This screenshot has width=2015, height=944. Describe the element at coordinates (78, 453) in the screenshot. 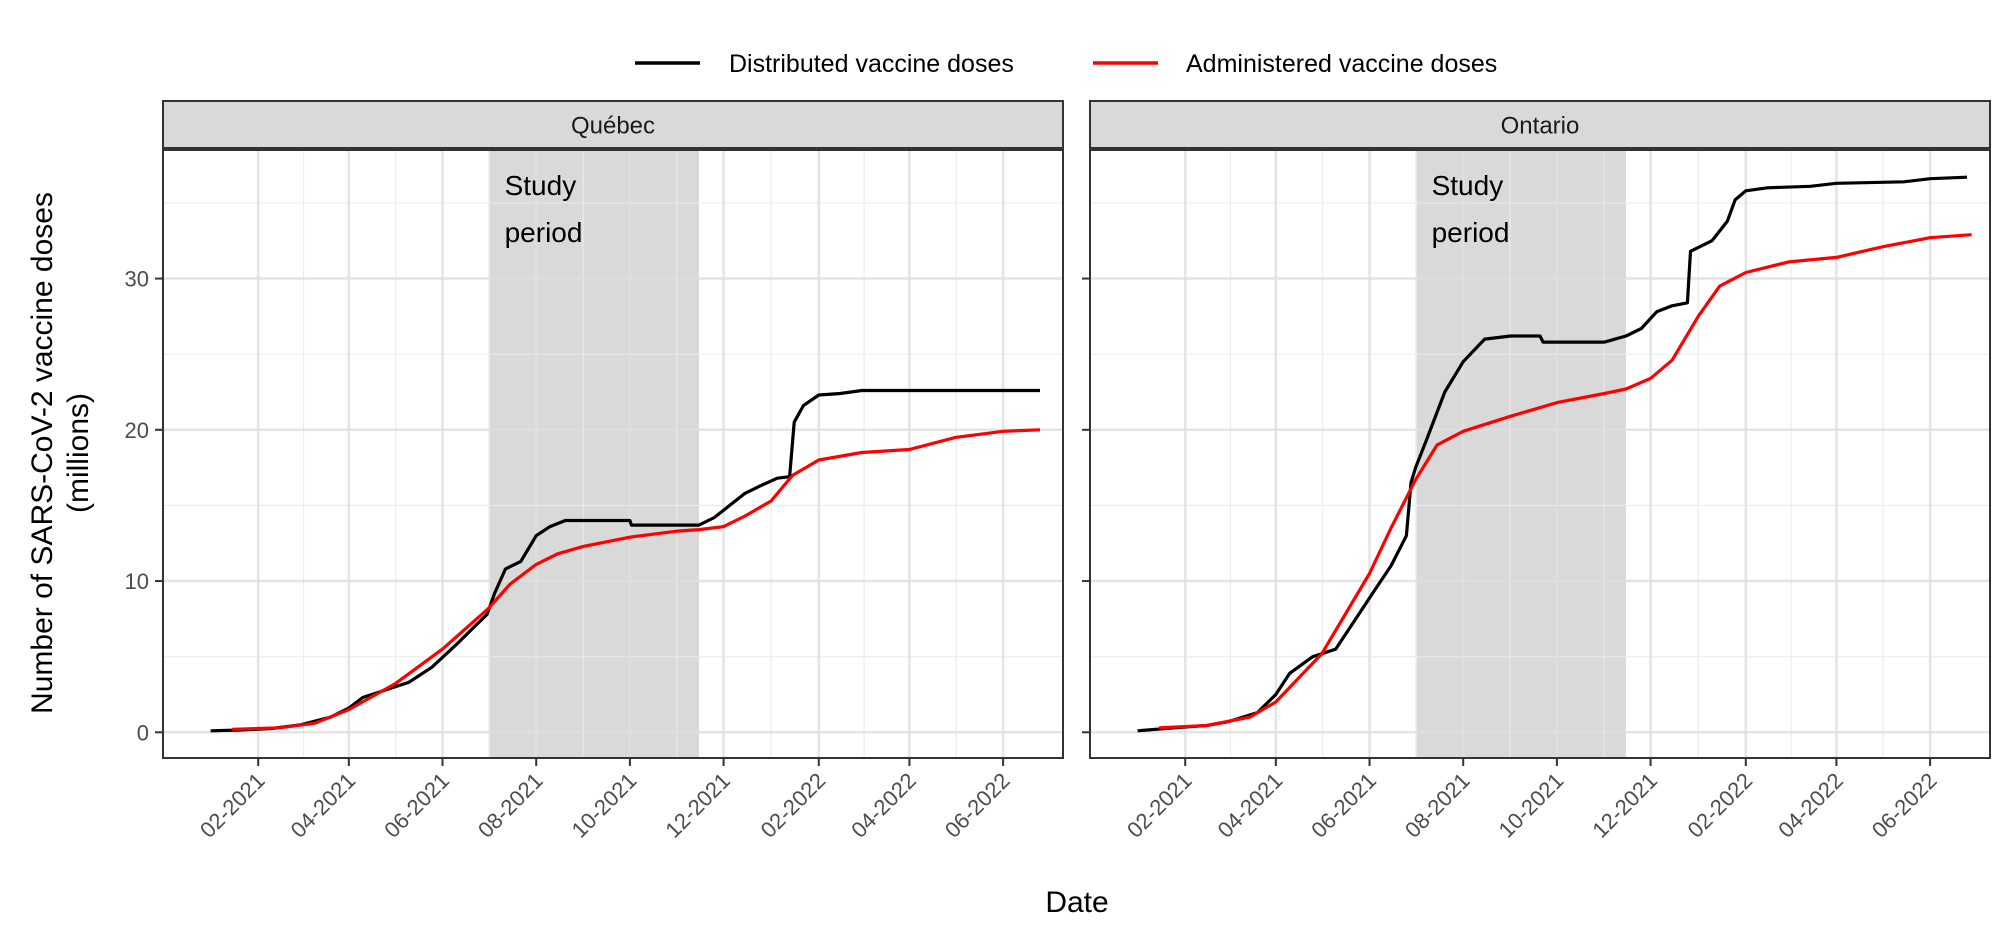

I see `y-axis-title-line2: (millions)` at that location.